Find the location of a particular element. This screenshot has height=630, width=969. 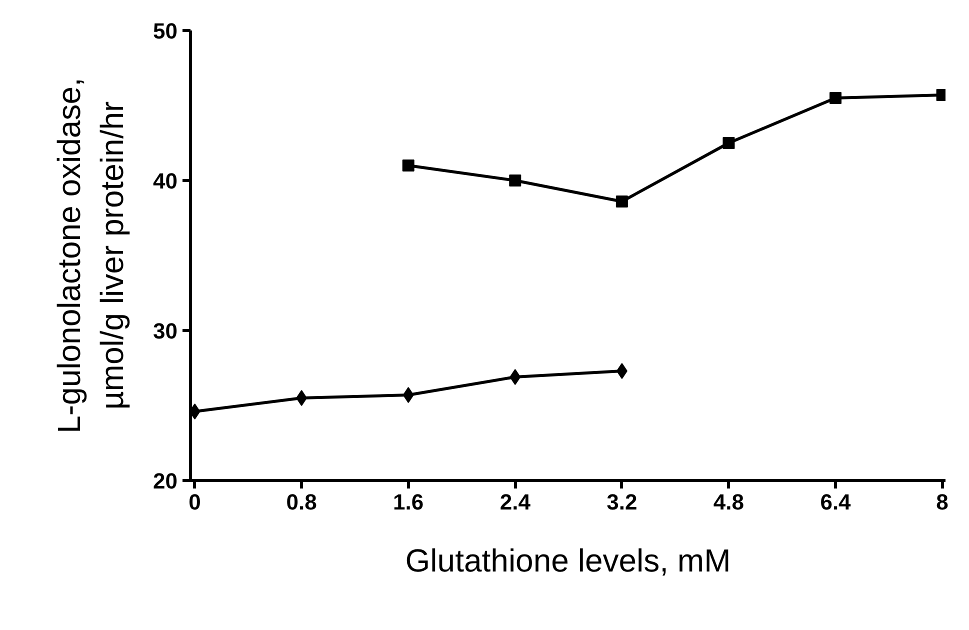

x-axis-title: Glutathione levels, mM is located at coordinates (568, 560).